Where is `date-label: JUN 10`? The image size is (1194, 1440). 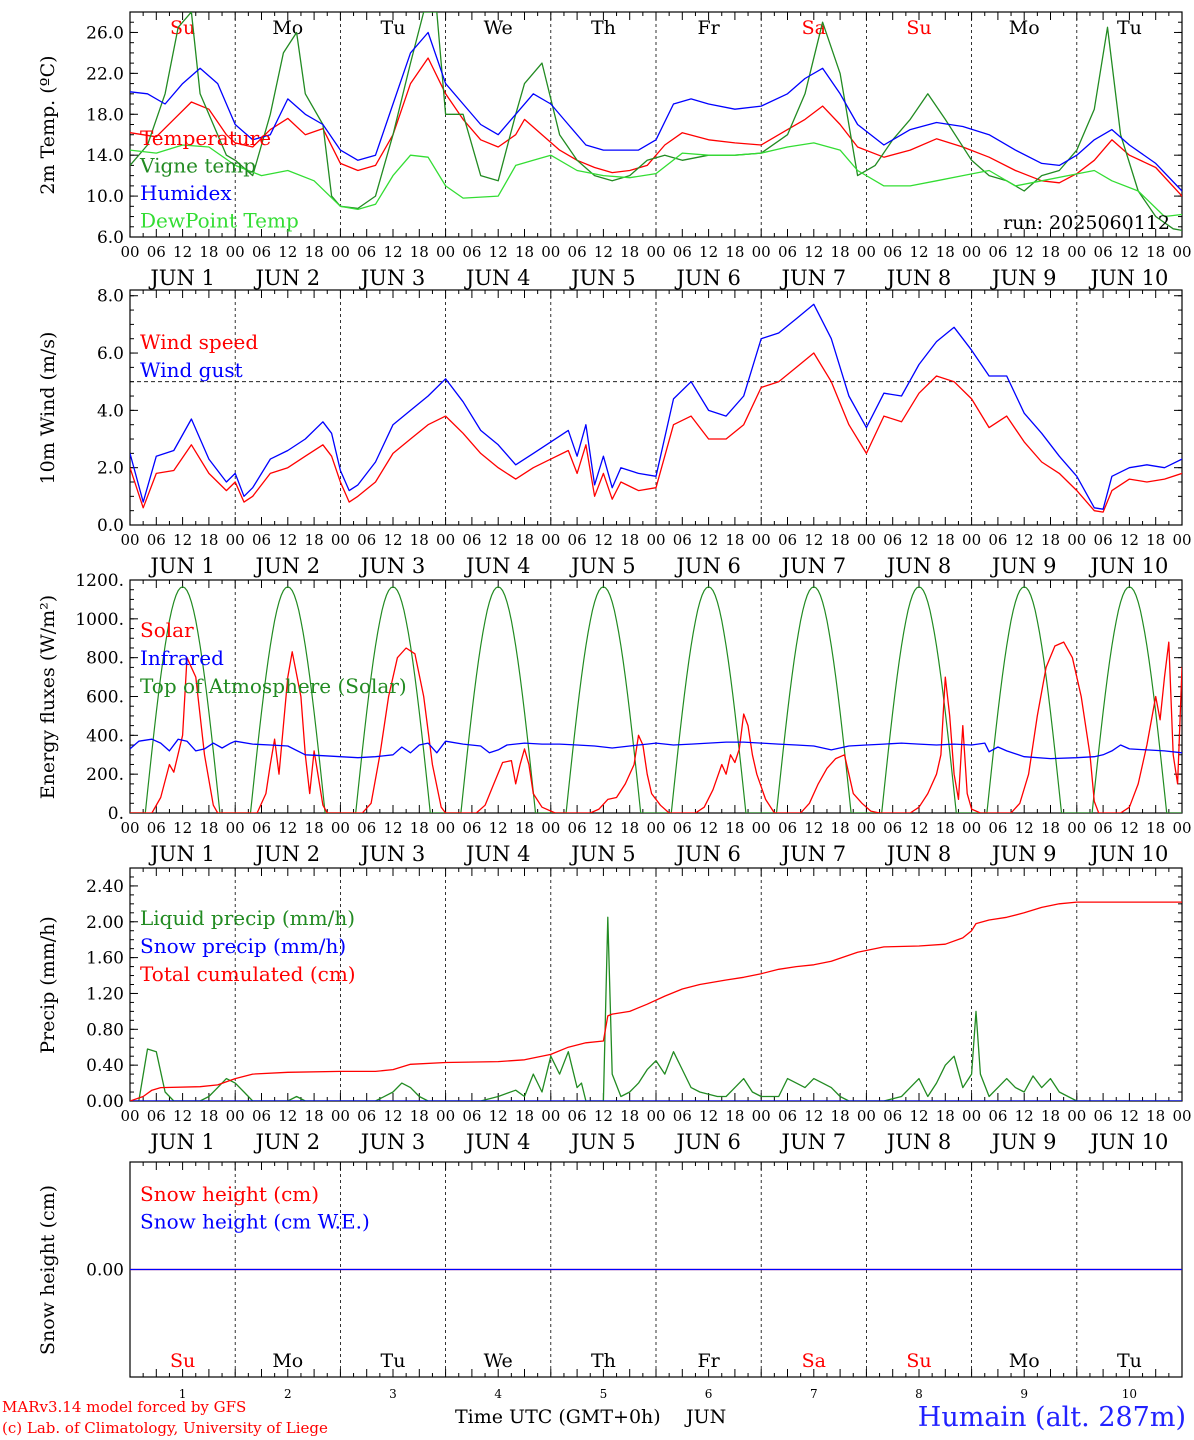
date-label: JUN 10 is located at coordinates (1128, 854).